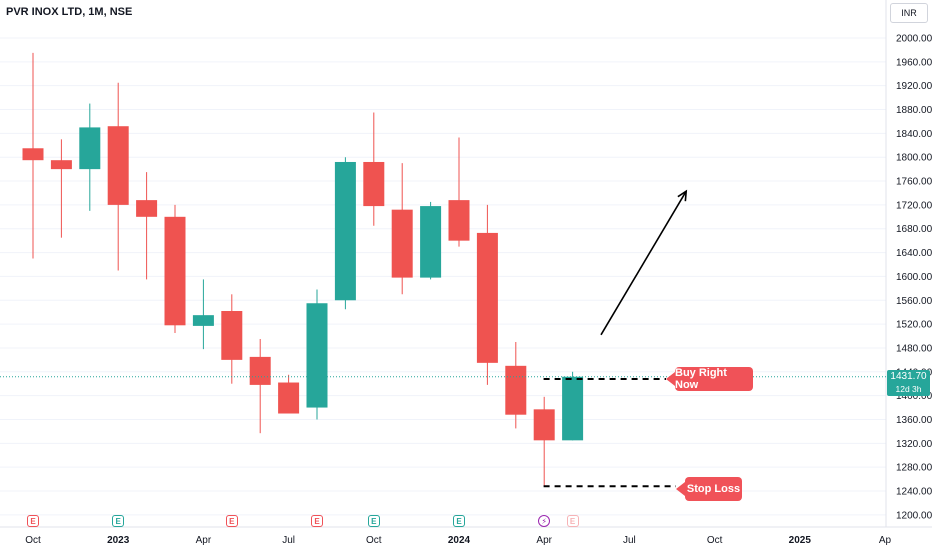 Image resolution: width=932 pixels, height=550 pixels. I want to click on price-tick-label: 1400.00, so click(914, 396).